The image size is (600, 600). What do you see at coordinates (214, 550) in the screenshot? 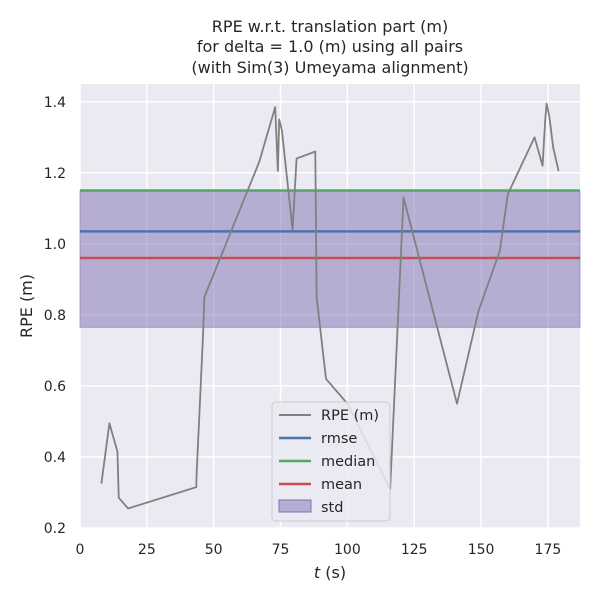
I see `x-tick-label: 50` at bounding box center [214, 550].